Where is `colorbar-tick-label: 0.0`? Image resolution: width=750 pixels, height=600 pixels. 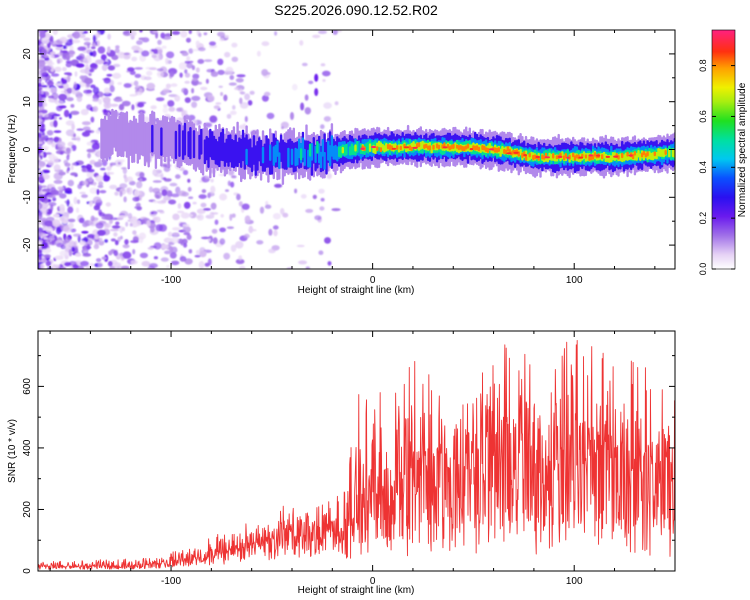
colorbar-tick-label: 0.0 is located at coordinates (703, 269).